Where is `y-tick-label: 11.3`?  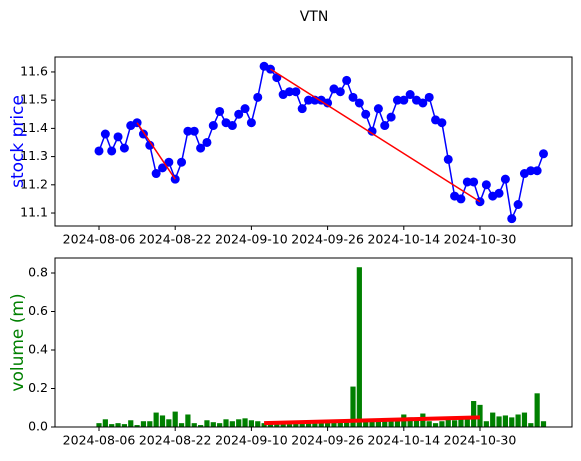
y-tick-label: 11.3 is located at coordinates (34, 155).